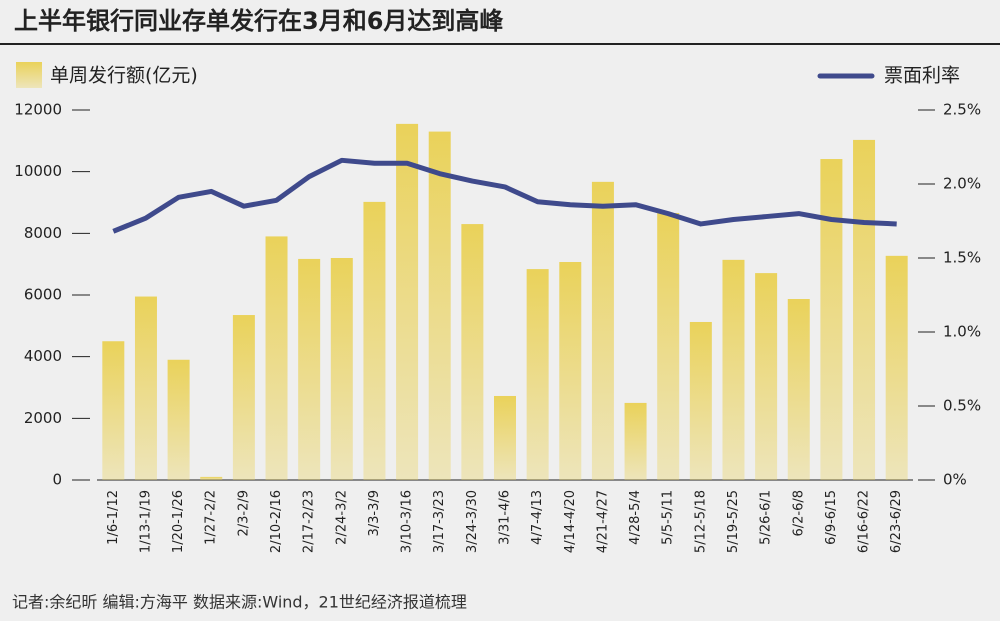 This screenshot has height=621, width=1000. I want to click on x-tick-label: 1/13-1/19, so click(145, 521).